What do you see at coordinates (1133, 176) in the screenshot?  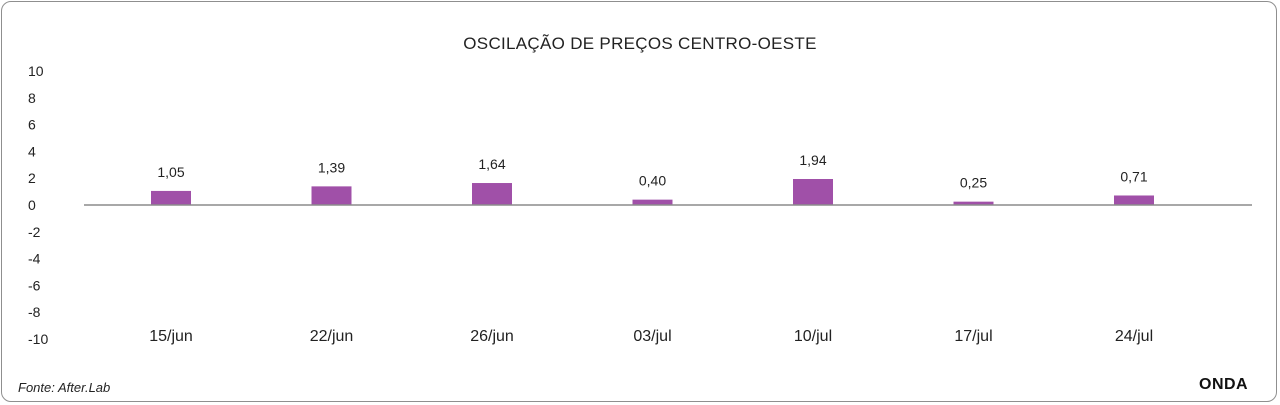 I see `data-label: 0,71` at bounding box center [1133, 176].